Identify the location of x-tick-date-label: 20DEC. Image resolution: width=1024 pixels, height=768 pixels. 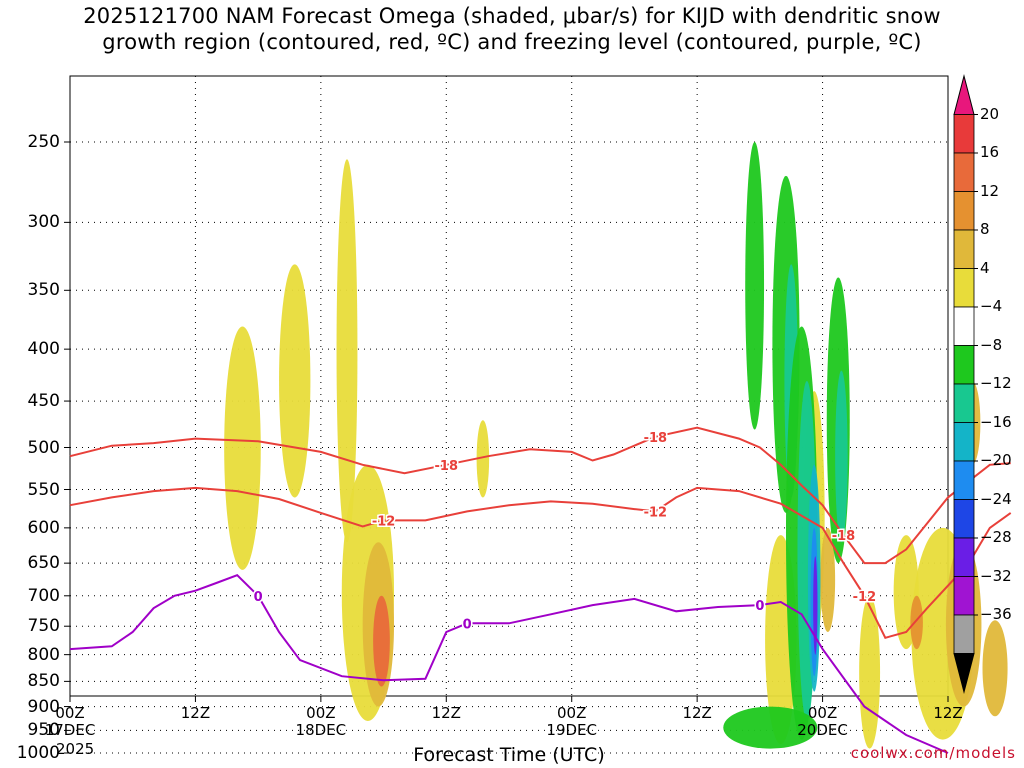
(822, 730).